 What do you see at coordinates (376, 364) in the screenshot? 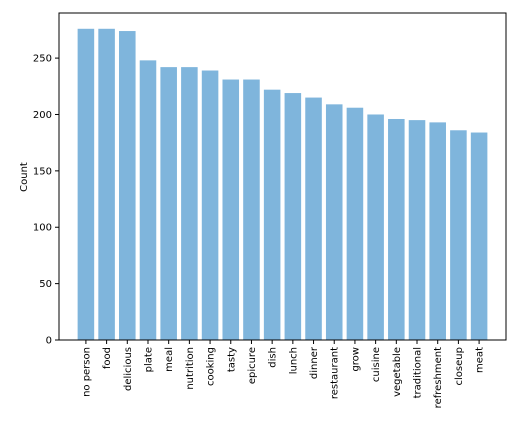
I see `x-tick-label: cuisine` at bounding box center [376, 364].